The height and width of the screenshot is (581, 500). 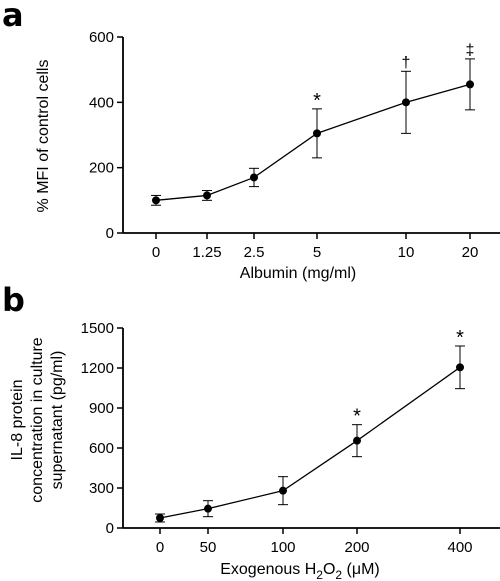 I want to click on y-axis-label-a: % MFI of control cells, so click(x=43, y=136).